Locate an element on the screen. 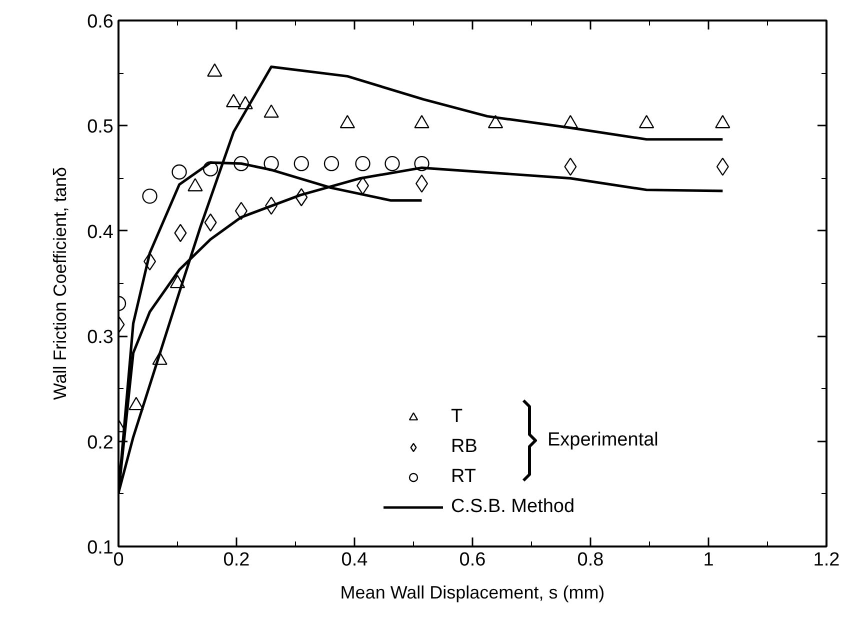 Image resolution: width=851 pixels, height=633 pixels. x-tick-label: 0.6 is located at coordinates (472, 560).